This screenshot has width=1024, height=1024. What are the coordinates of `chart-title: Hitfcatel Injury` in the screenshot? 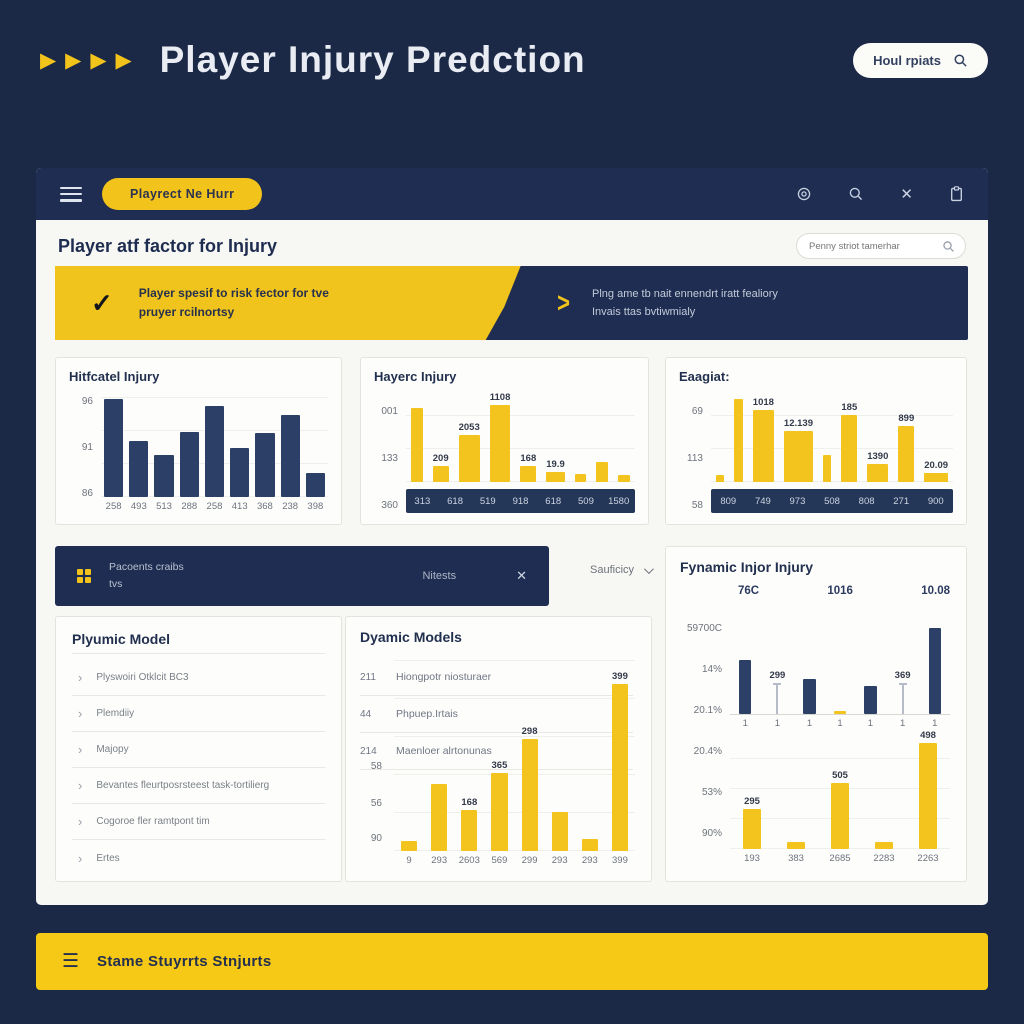 It's located at (114, 376).